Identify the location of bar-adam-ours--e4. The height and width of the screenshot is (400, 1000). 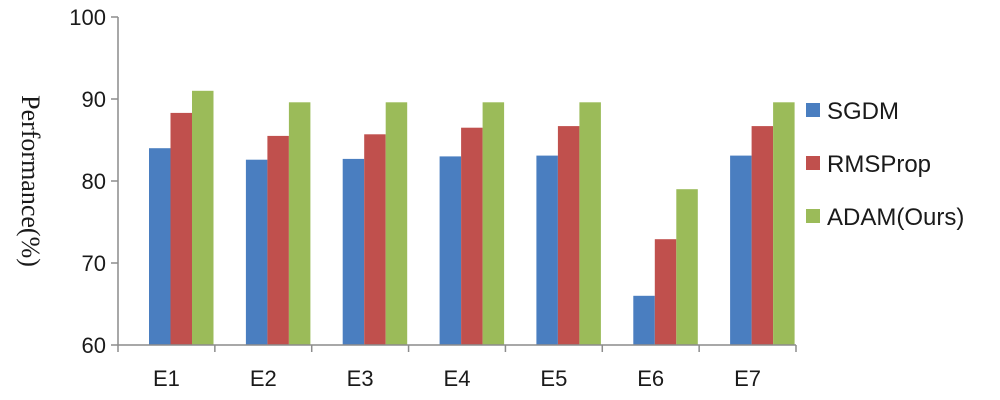
(493, 223).